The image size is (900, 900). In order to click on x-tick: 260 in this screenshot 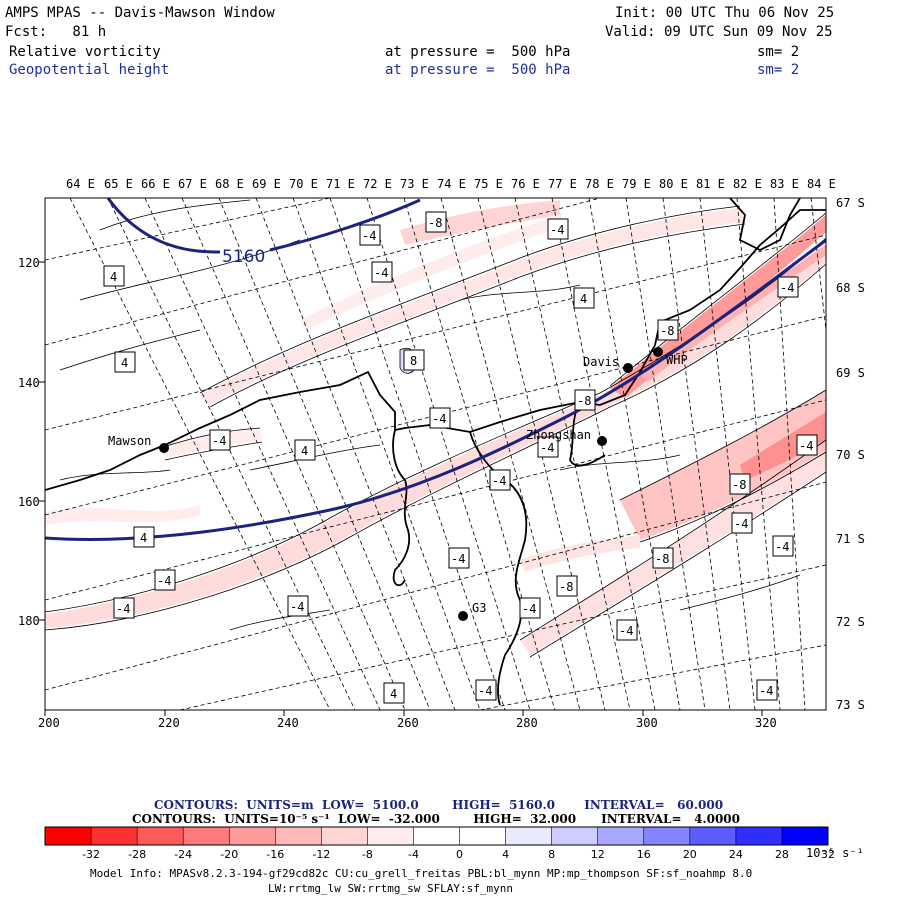, I will do `click(408, 723)`.